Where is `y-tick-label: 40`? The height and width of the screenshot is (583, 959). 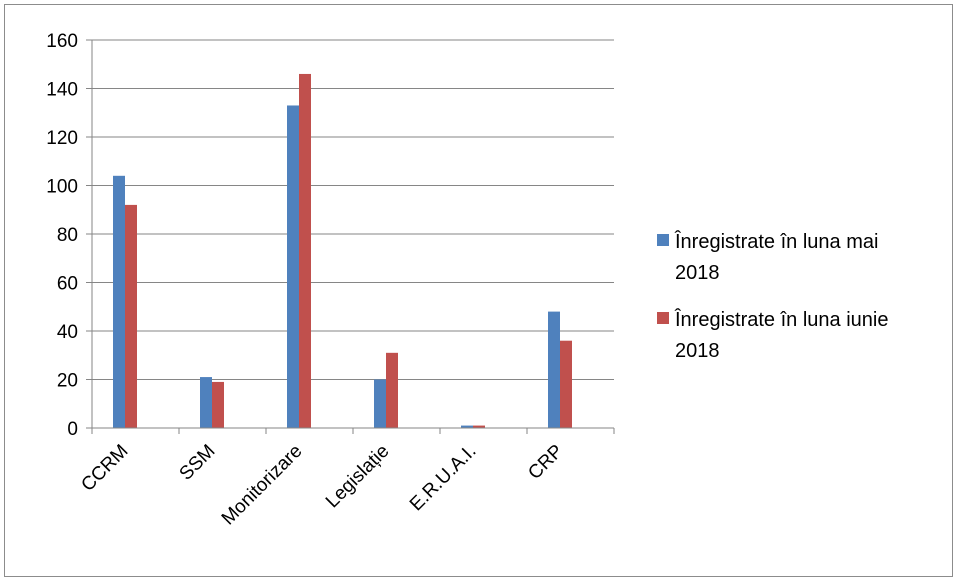 y-tick-label: 40 is located at coordinates (67, 332).